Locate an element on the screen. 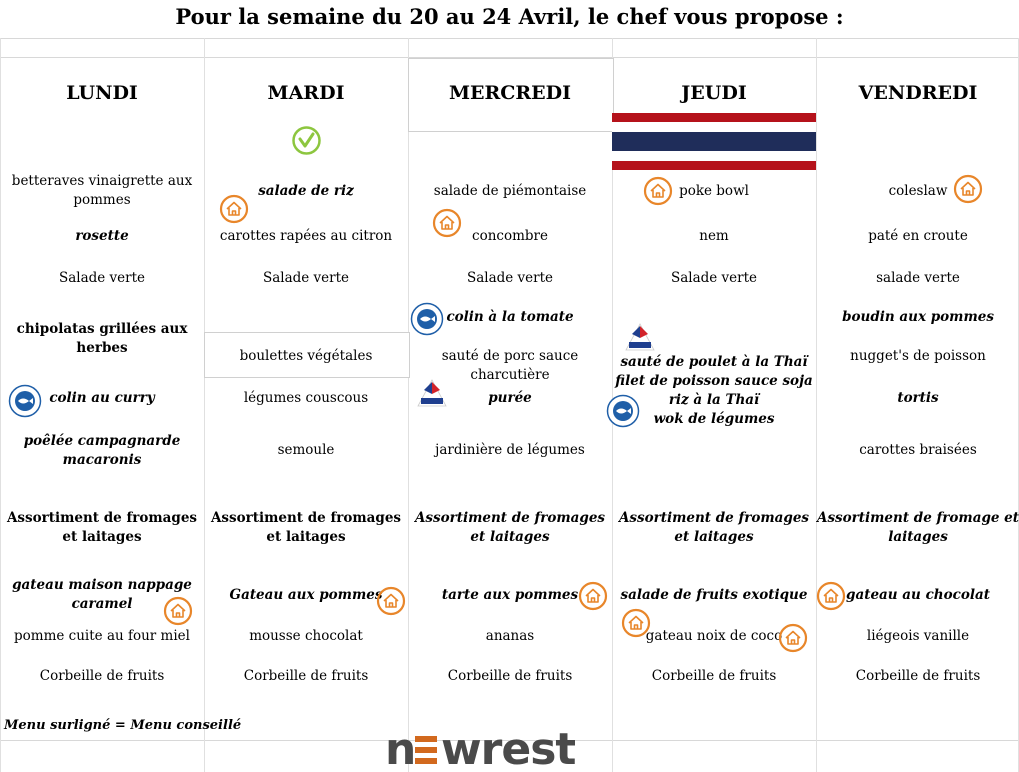  day-header-mardi: MARDI is located at coordinates (306, 93).